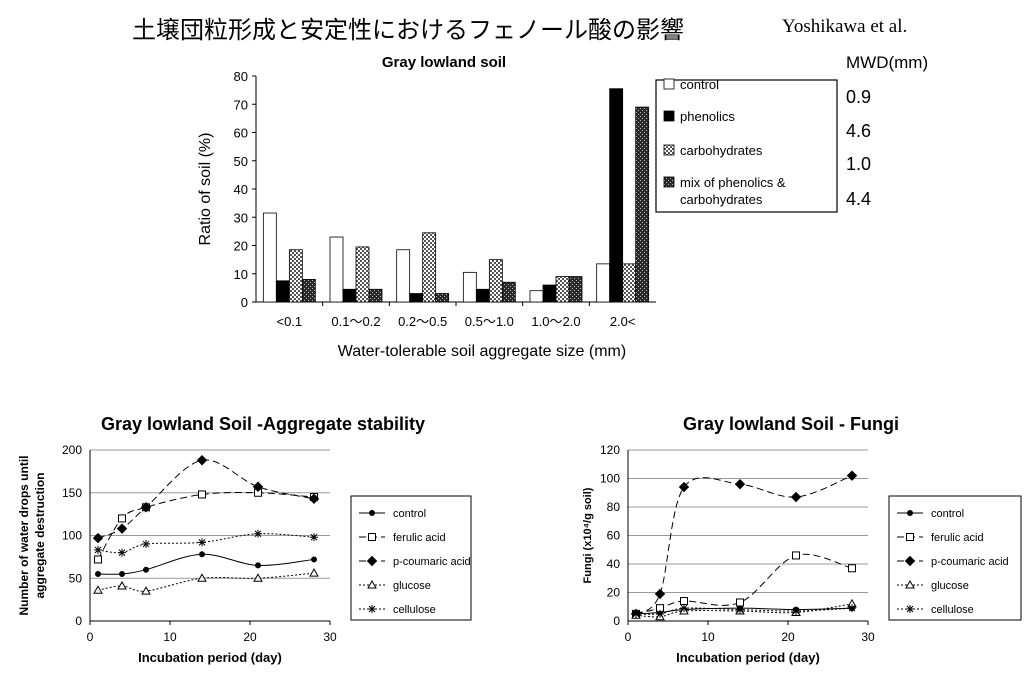  Describe the element at coordinates (858, 131) in the screenshot. I see `mwd-value: 4.6` at that location.